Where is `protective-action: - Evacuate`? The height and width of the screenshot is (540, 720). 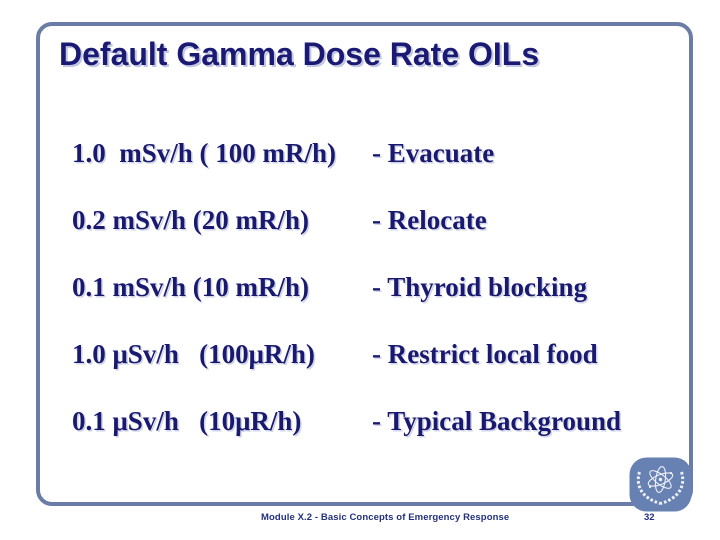 protective-action: - Evacuate is located at coordinates (433, 153).